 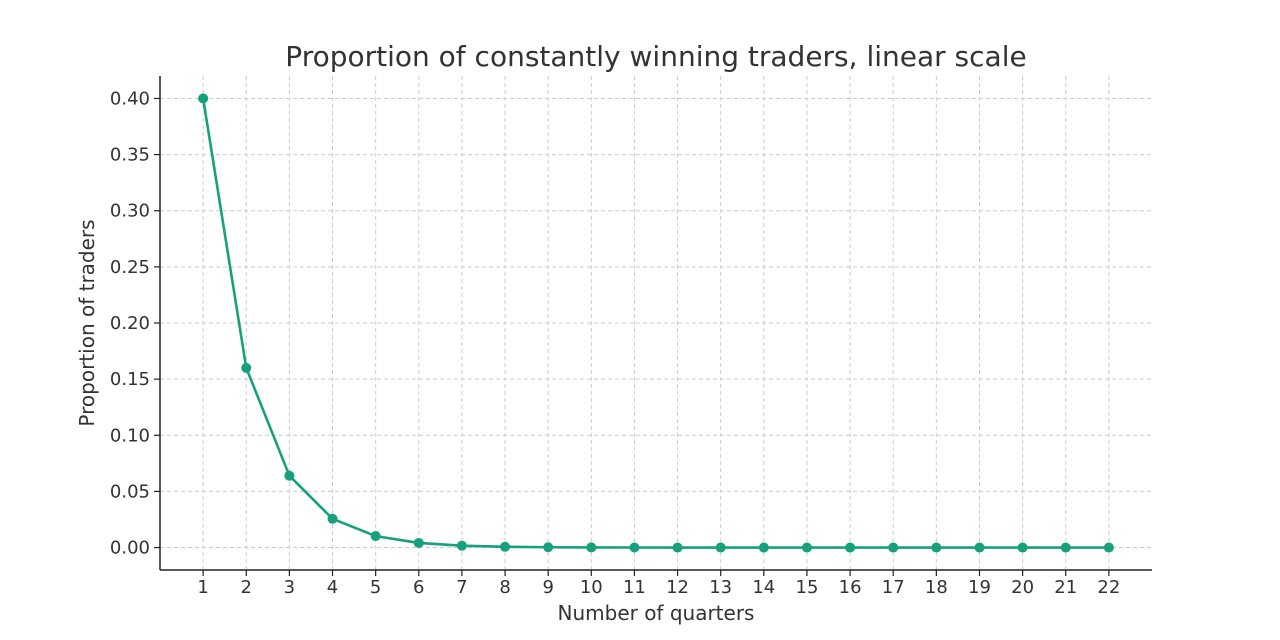 I want to click on x-tick-label: 20, so click(x=1022, y=587).